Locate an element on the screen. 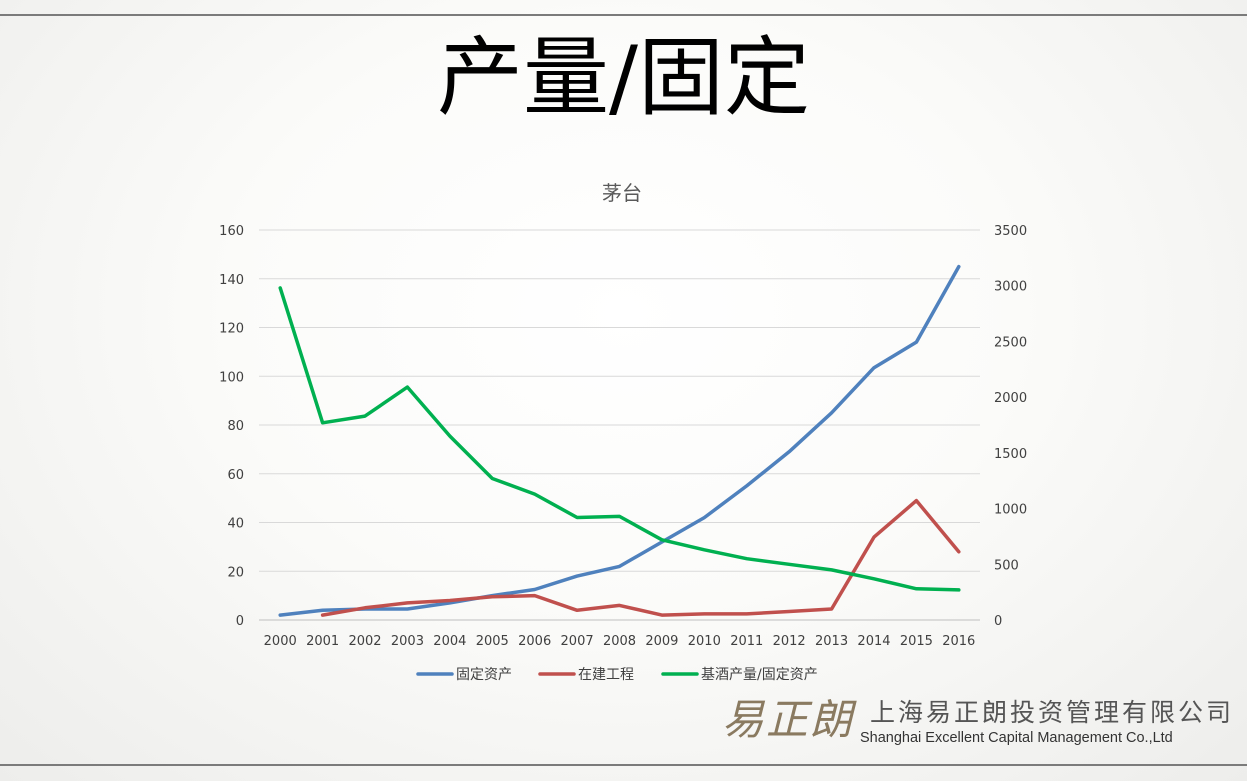 The image size is (1247, 781). x-tick-label: 2010 is located at coordinates (704, 641).